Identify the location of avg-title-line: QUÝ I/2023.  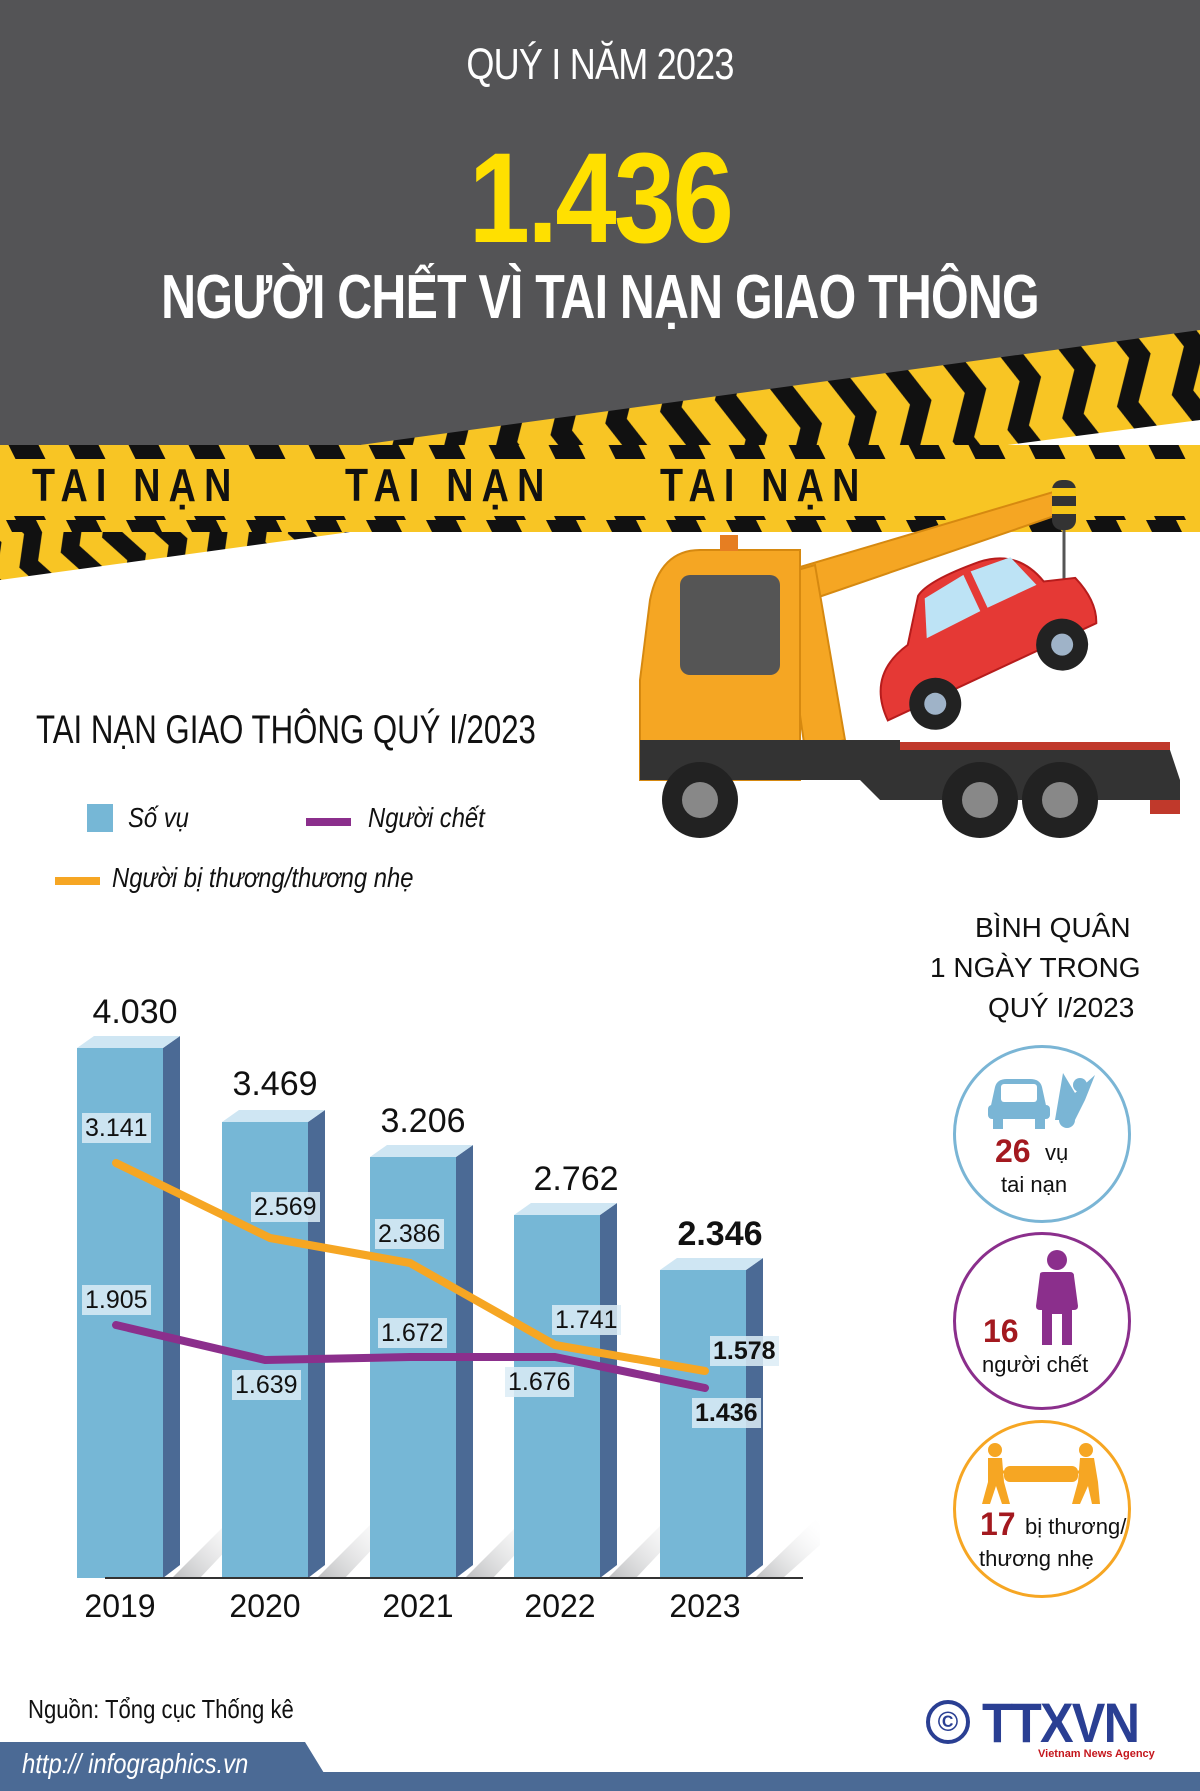
(1061, 1007).